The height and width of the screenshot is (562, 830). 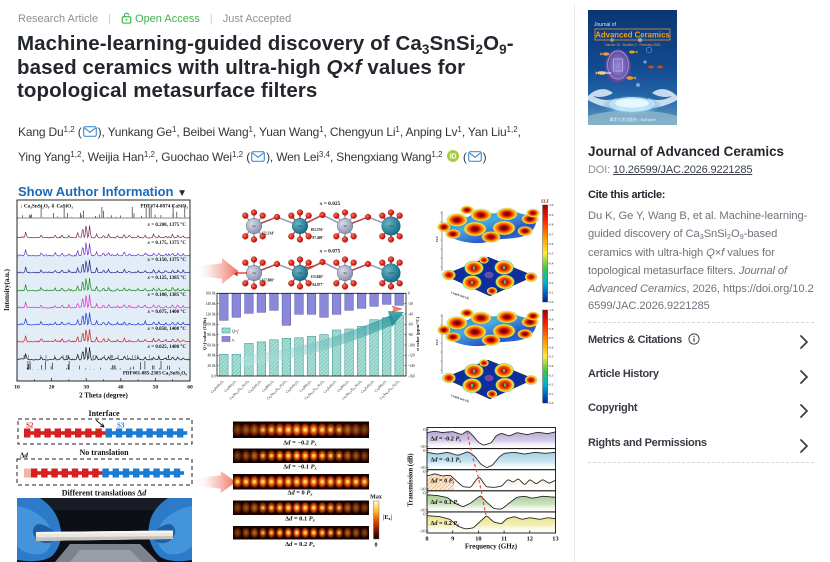 I want to click on svg-text: 113.840°, so click(x=317, y=277).